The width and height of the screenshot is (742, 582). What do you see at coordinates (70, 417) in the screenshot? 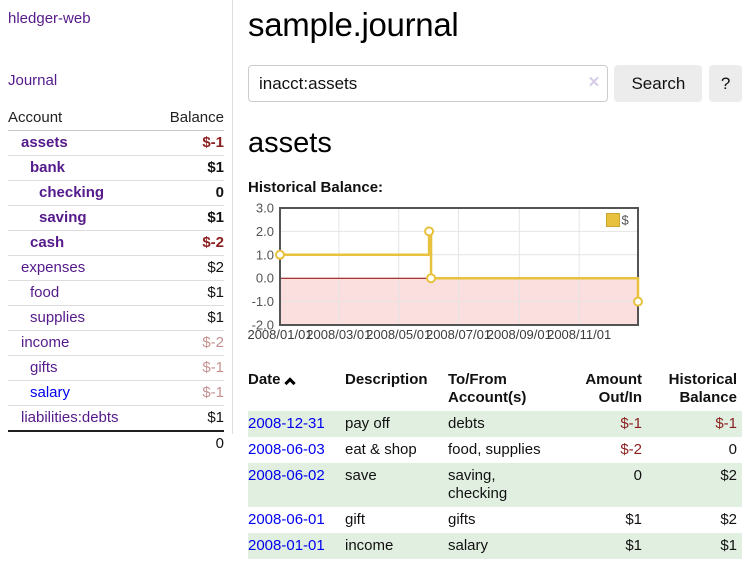
I see `account-link: liabilities:debts` at bounding box center [70, 417].